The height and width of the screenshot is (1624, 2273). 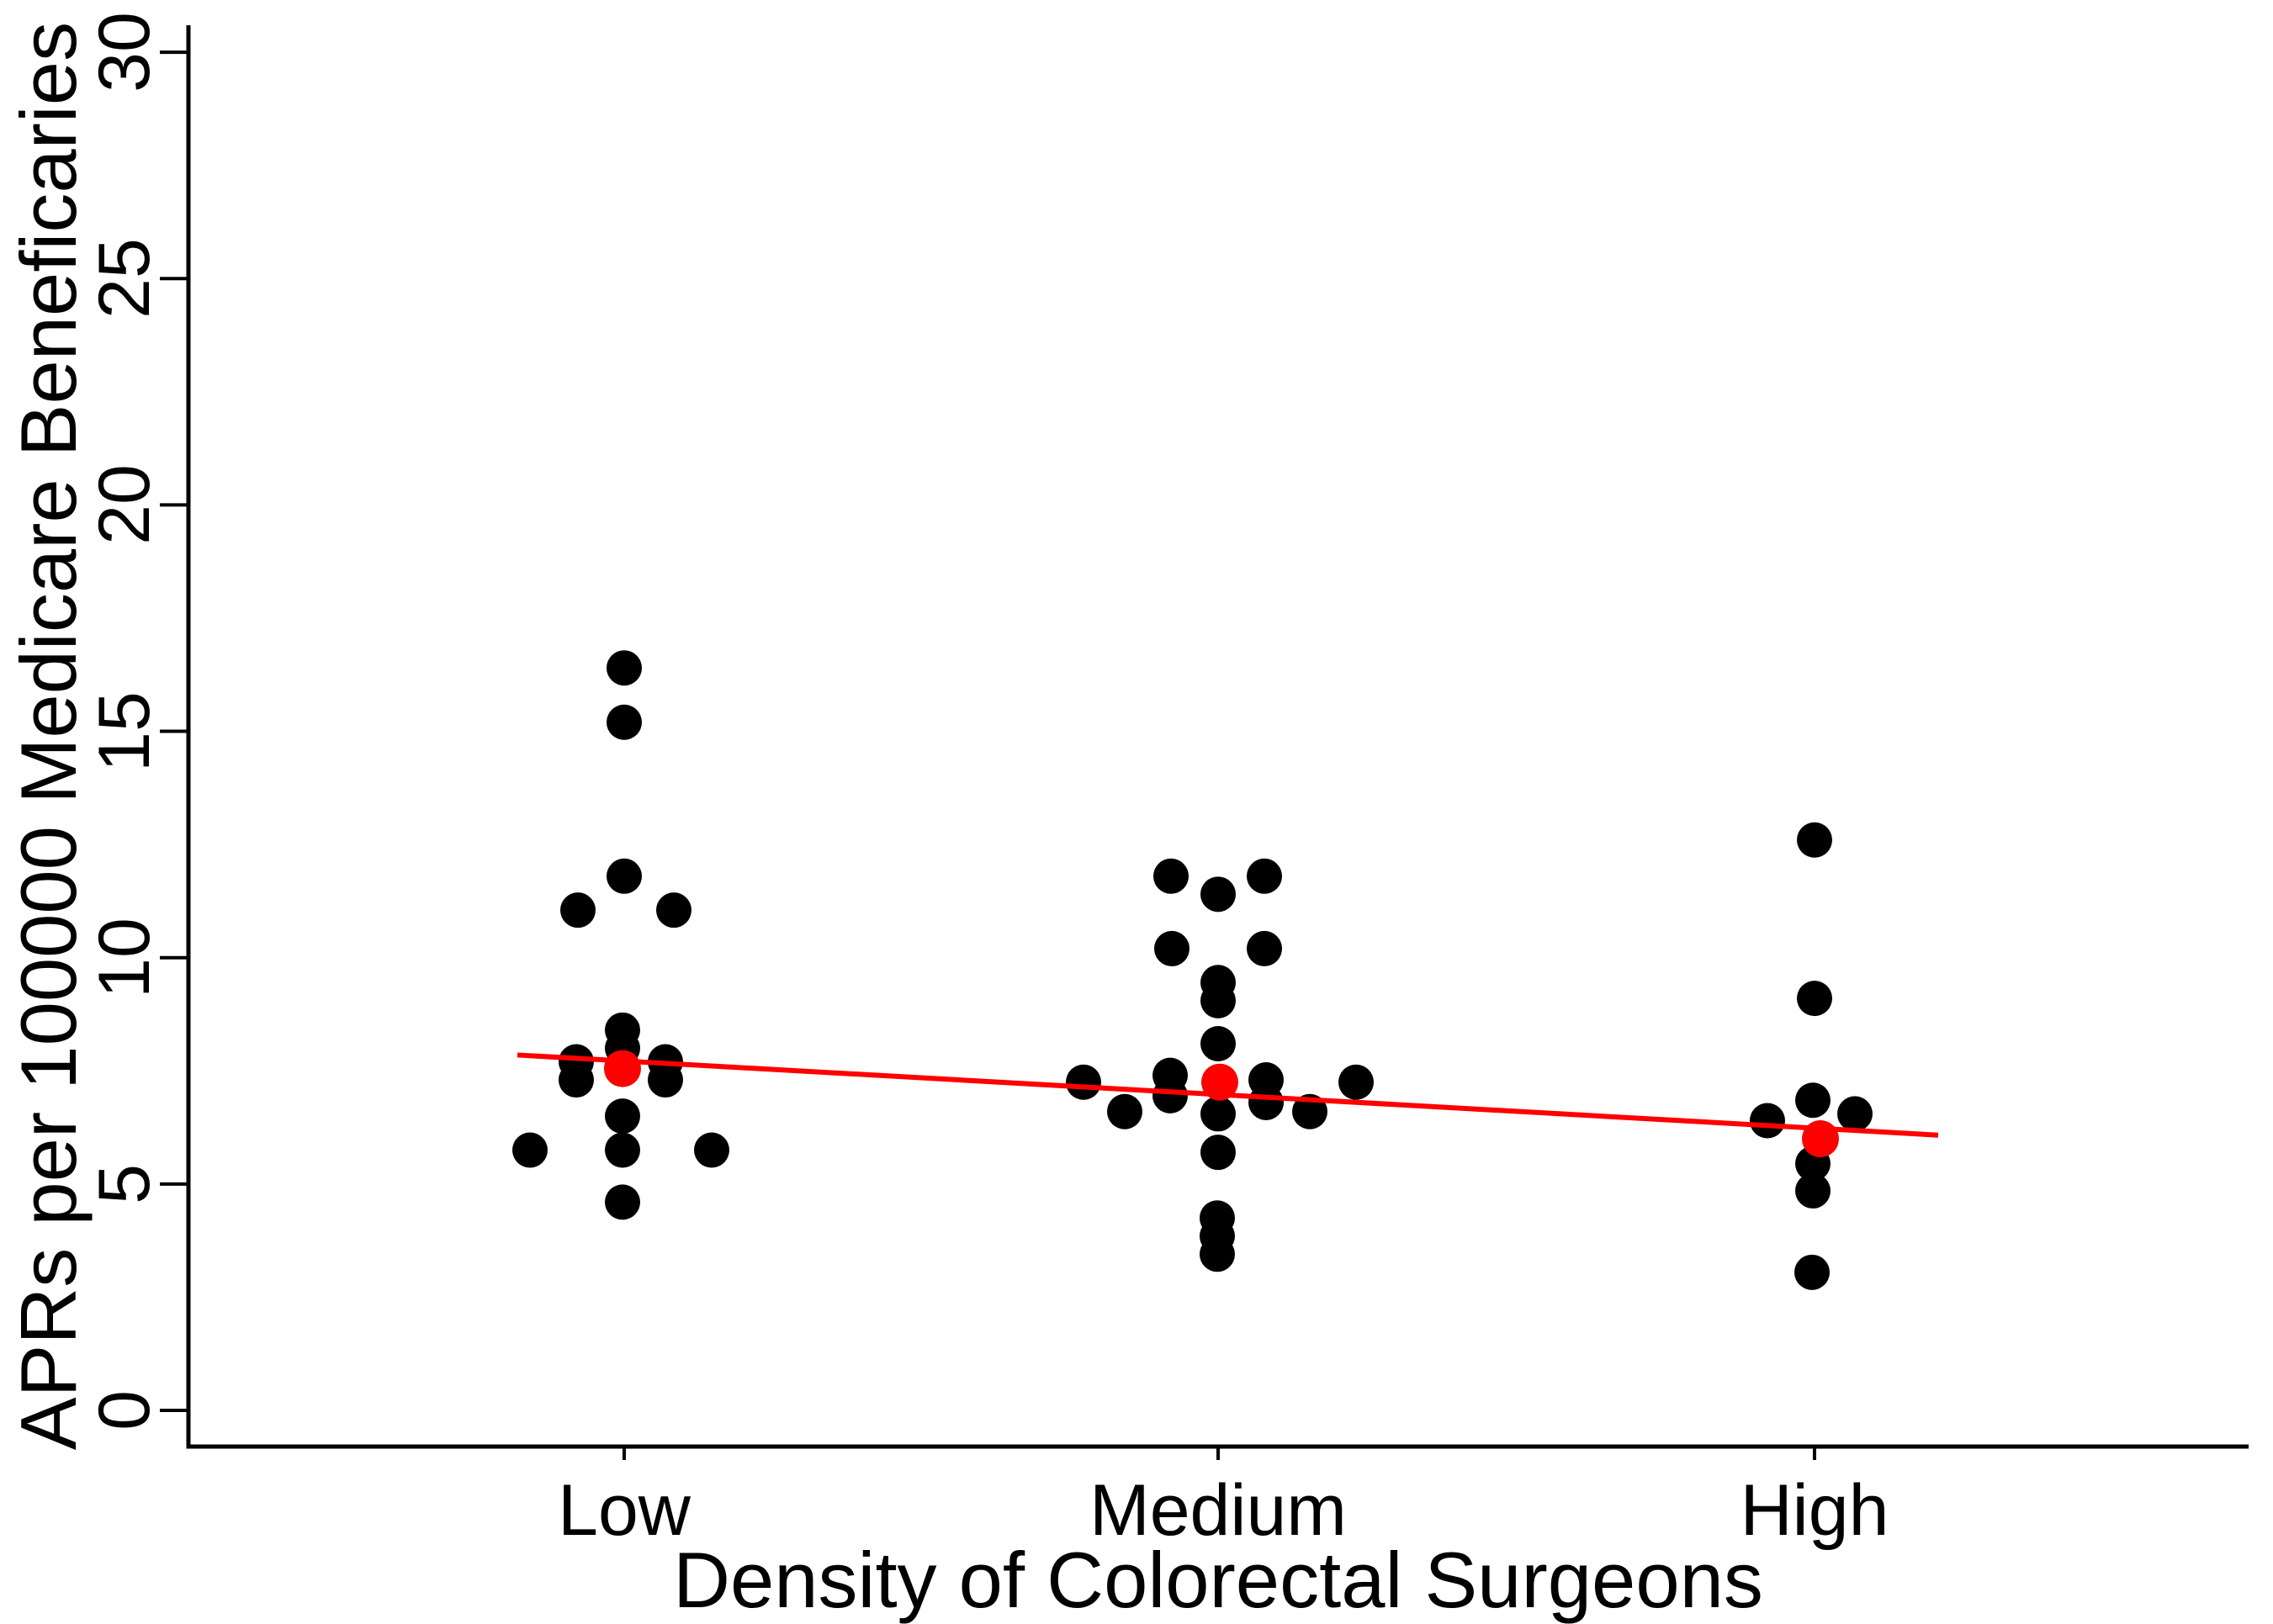 I want to click on y-axis-title: APRs per 100000 Medicare Beneficaries, so click(x=49, y=736).